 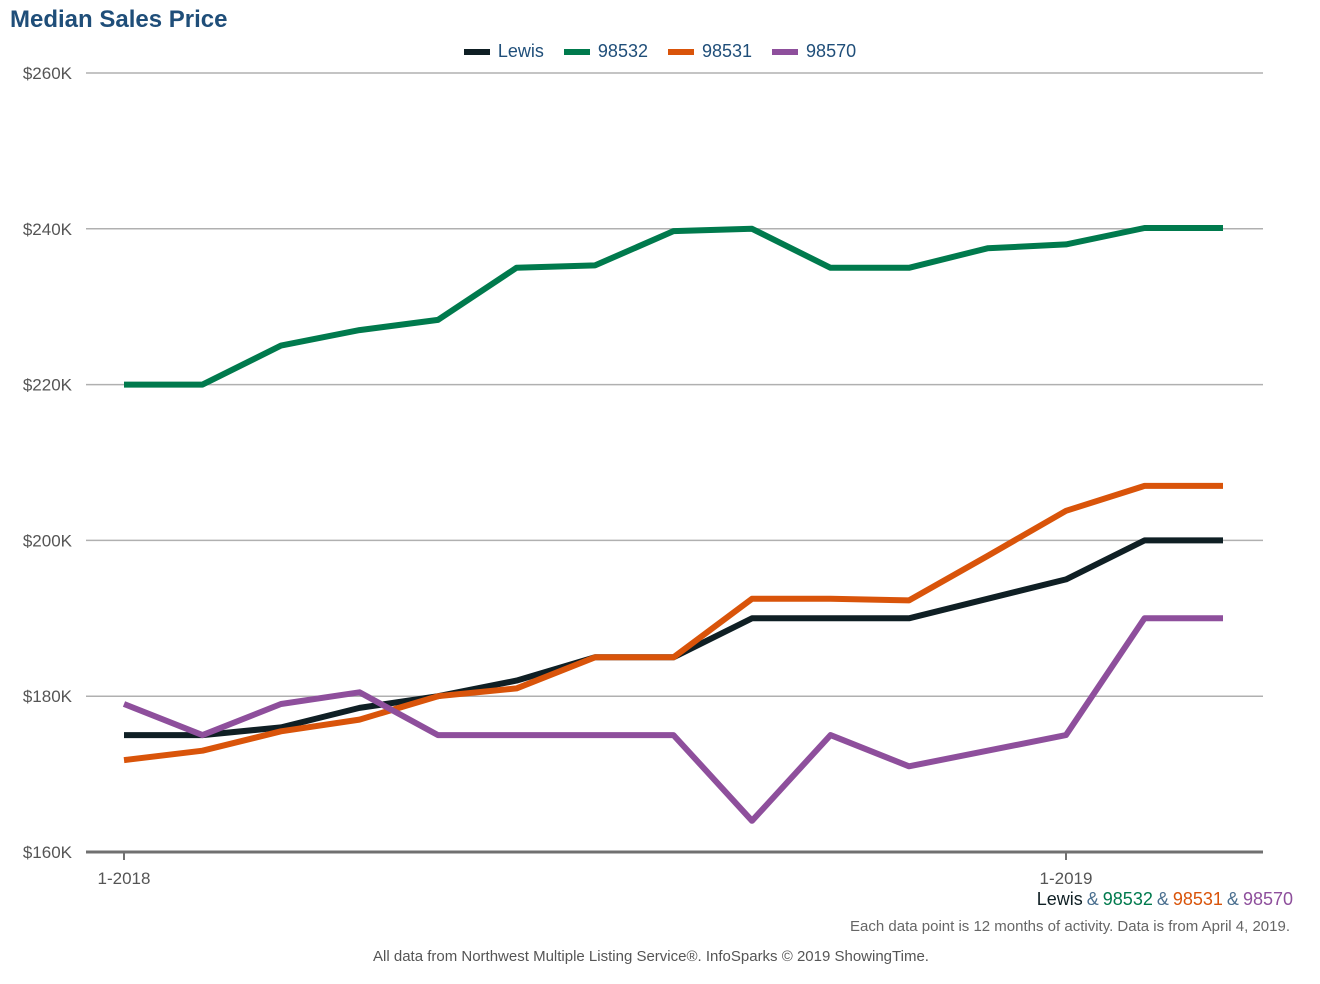 I want to click on chart-title: Median Sales Price, so click(x=119, y=19).